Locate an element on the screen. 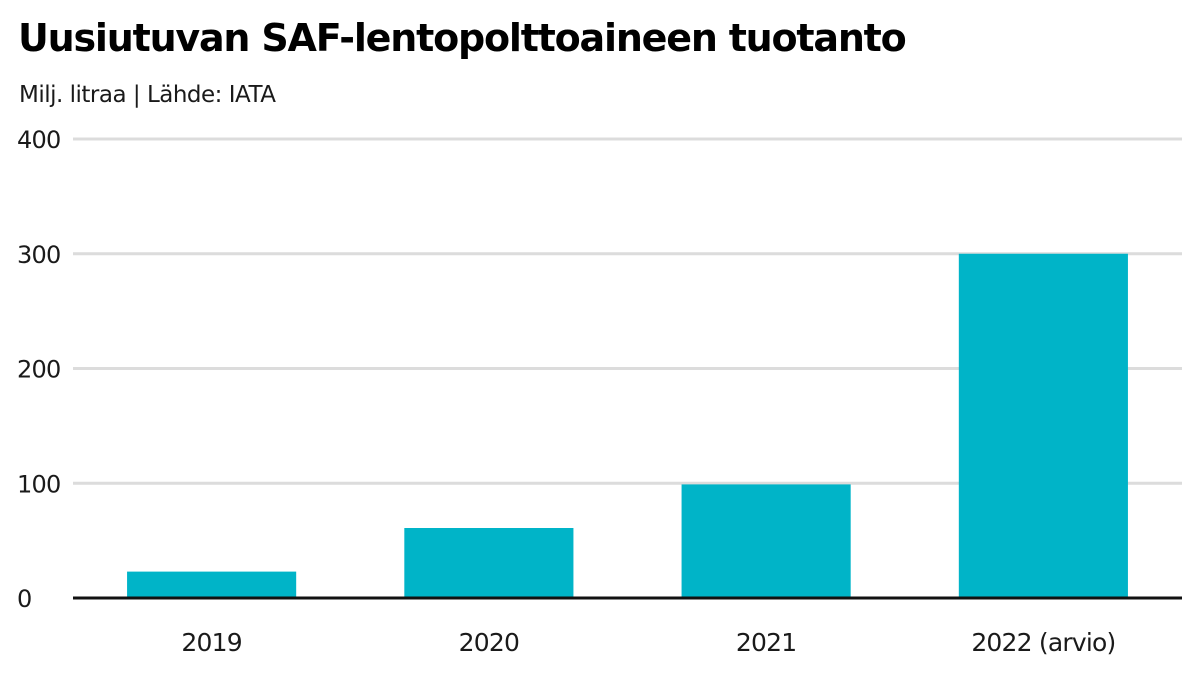 The width and height of the screenshot is (1200, 675). x-tick-label: 2021 is located at coordinates (766, 642).